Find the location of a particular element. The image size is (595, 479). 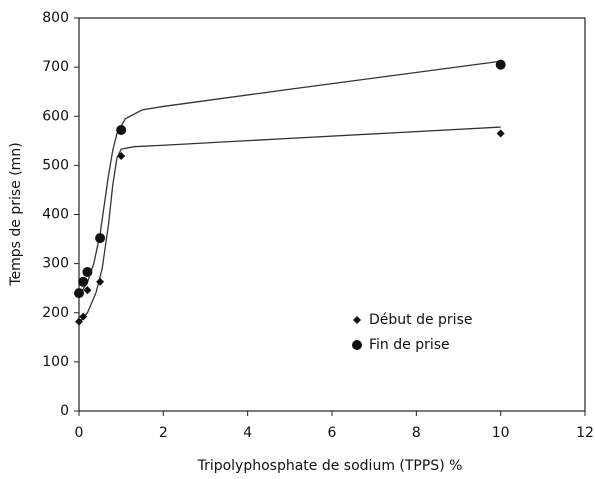

y-tick-label: 0 is located at coordinates (64, 411).